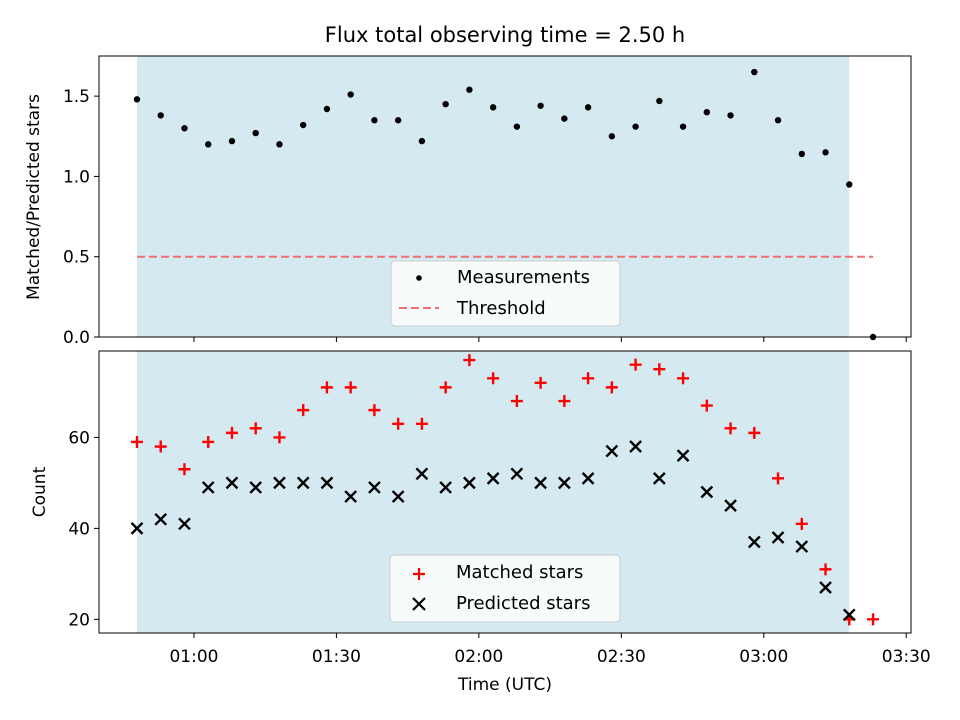  Describe the element at coordinates (40, 491) in the screenshot. I see `bottom-y-axis-label: Count` at that location.